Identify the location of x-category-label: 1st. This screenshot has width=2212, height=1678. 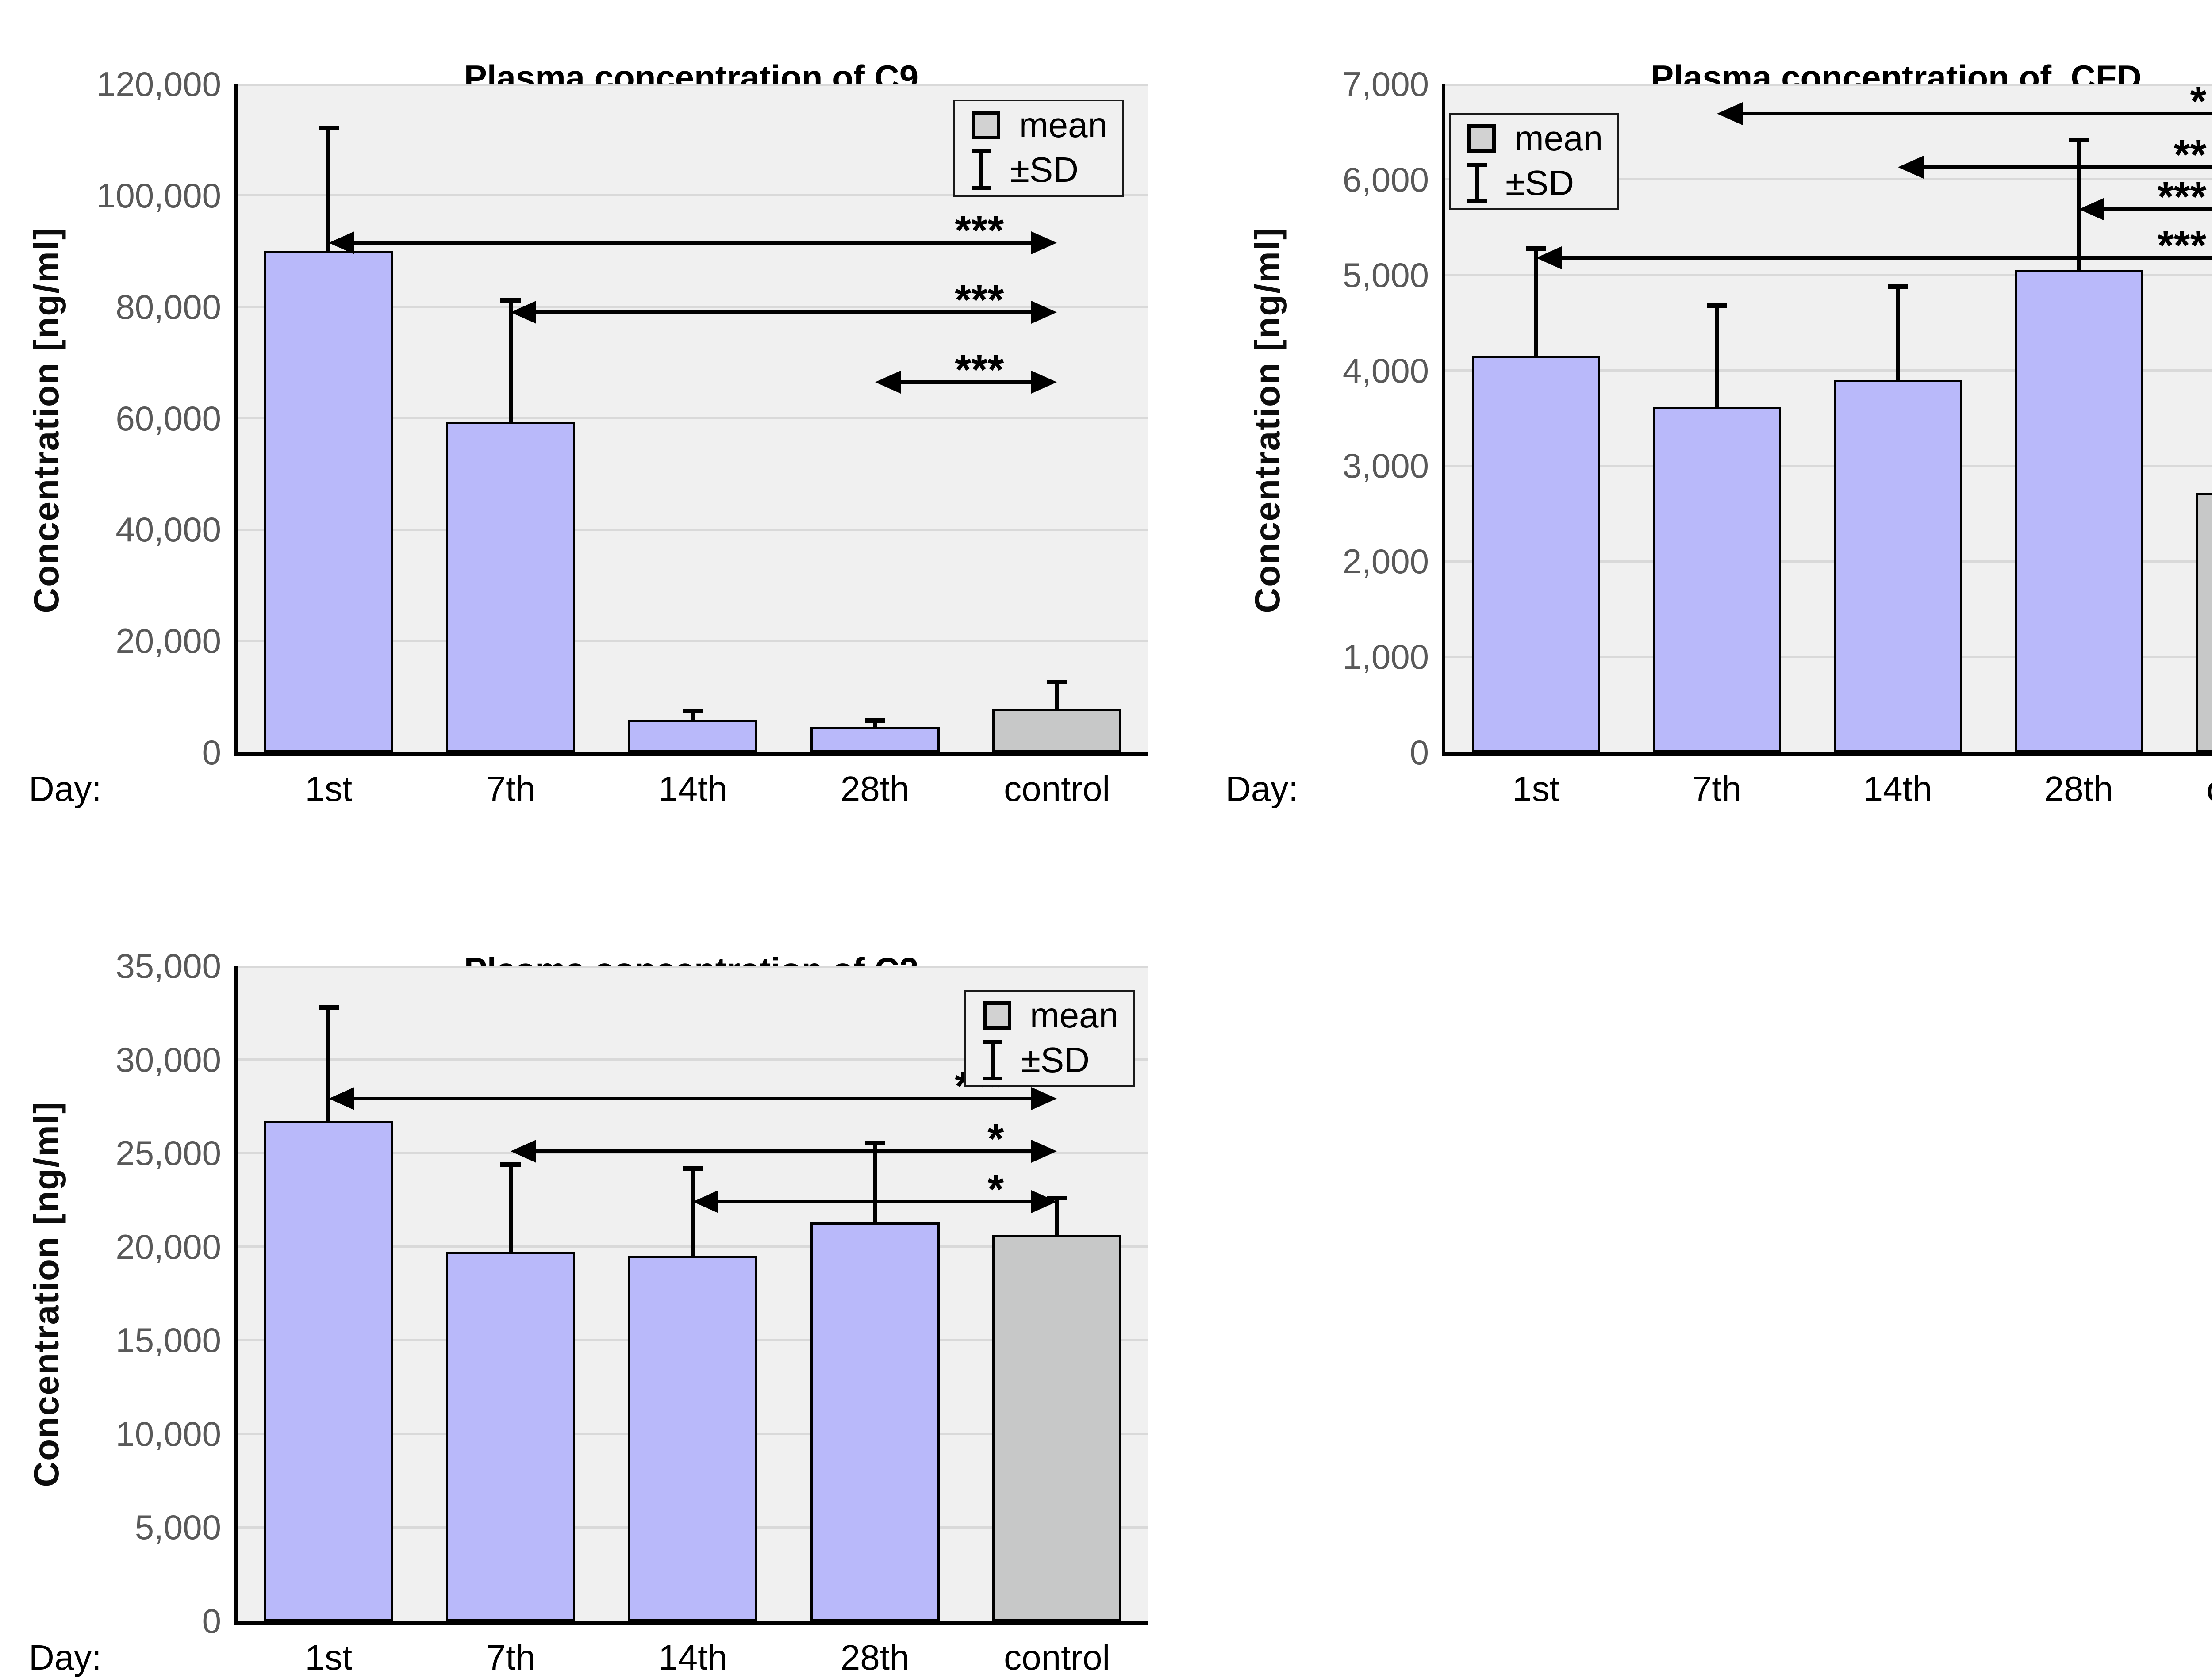
(329, 1657).